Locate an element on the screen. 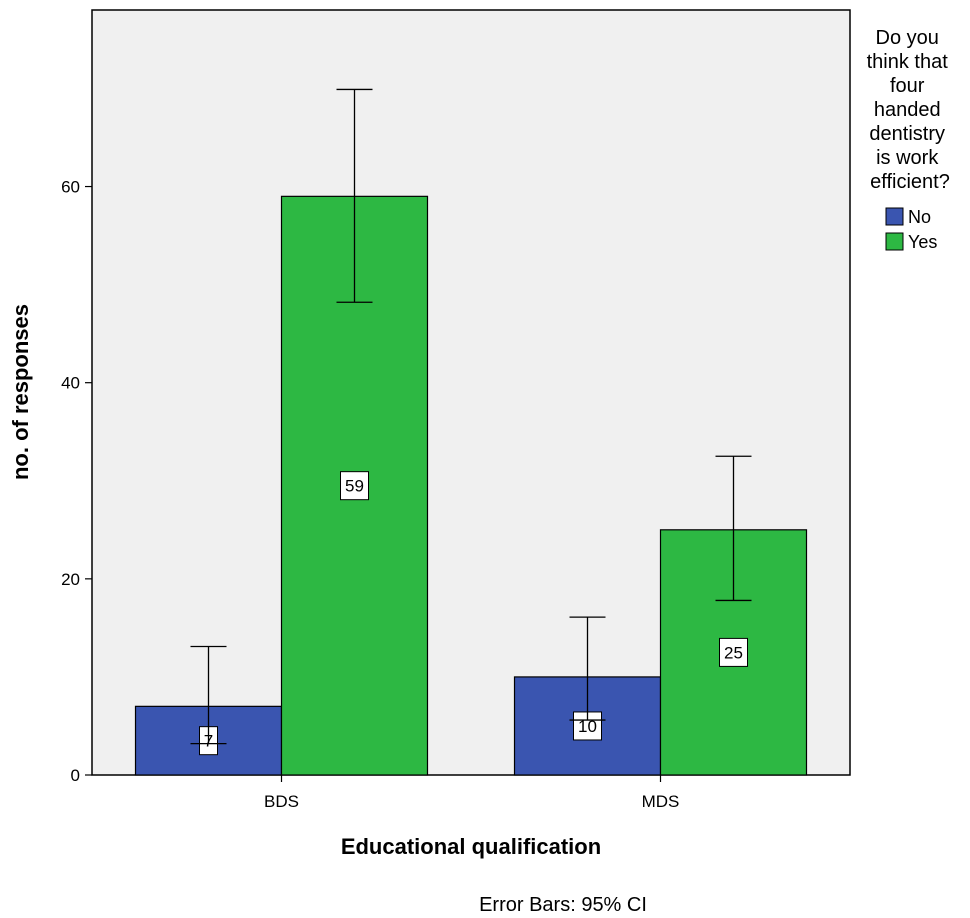 This screenshot has height=918, width=970. legend-title-line: think that is located at coordinates (908, 62).